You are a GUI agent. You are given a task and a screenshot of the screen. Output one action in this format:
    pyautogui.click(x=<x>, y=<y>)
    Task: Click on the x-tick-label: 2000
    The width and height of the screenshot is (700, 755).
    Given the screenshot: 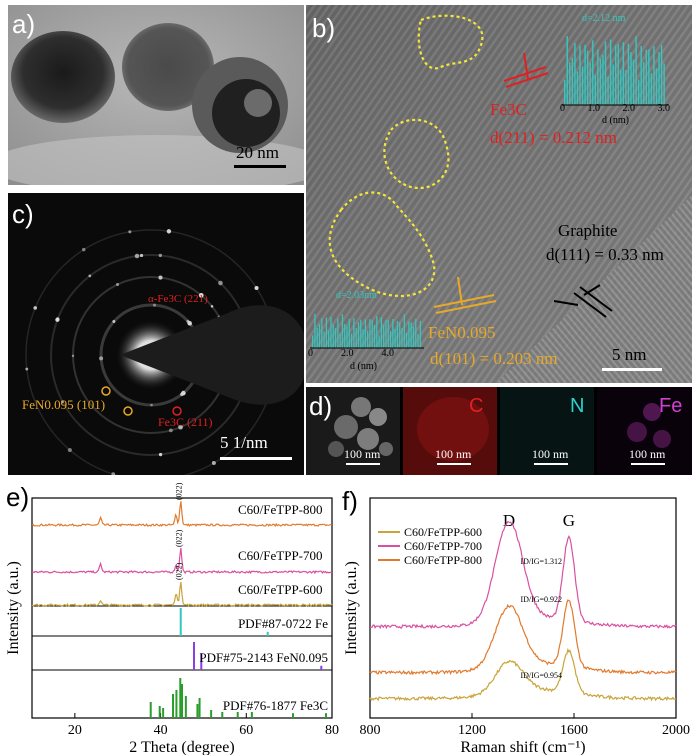 What is the action you would take?
    pyautogui.click(x=676, y=730)
    